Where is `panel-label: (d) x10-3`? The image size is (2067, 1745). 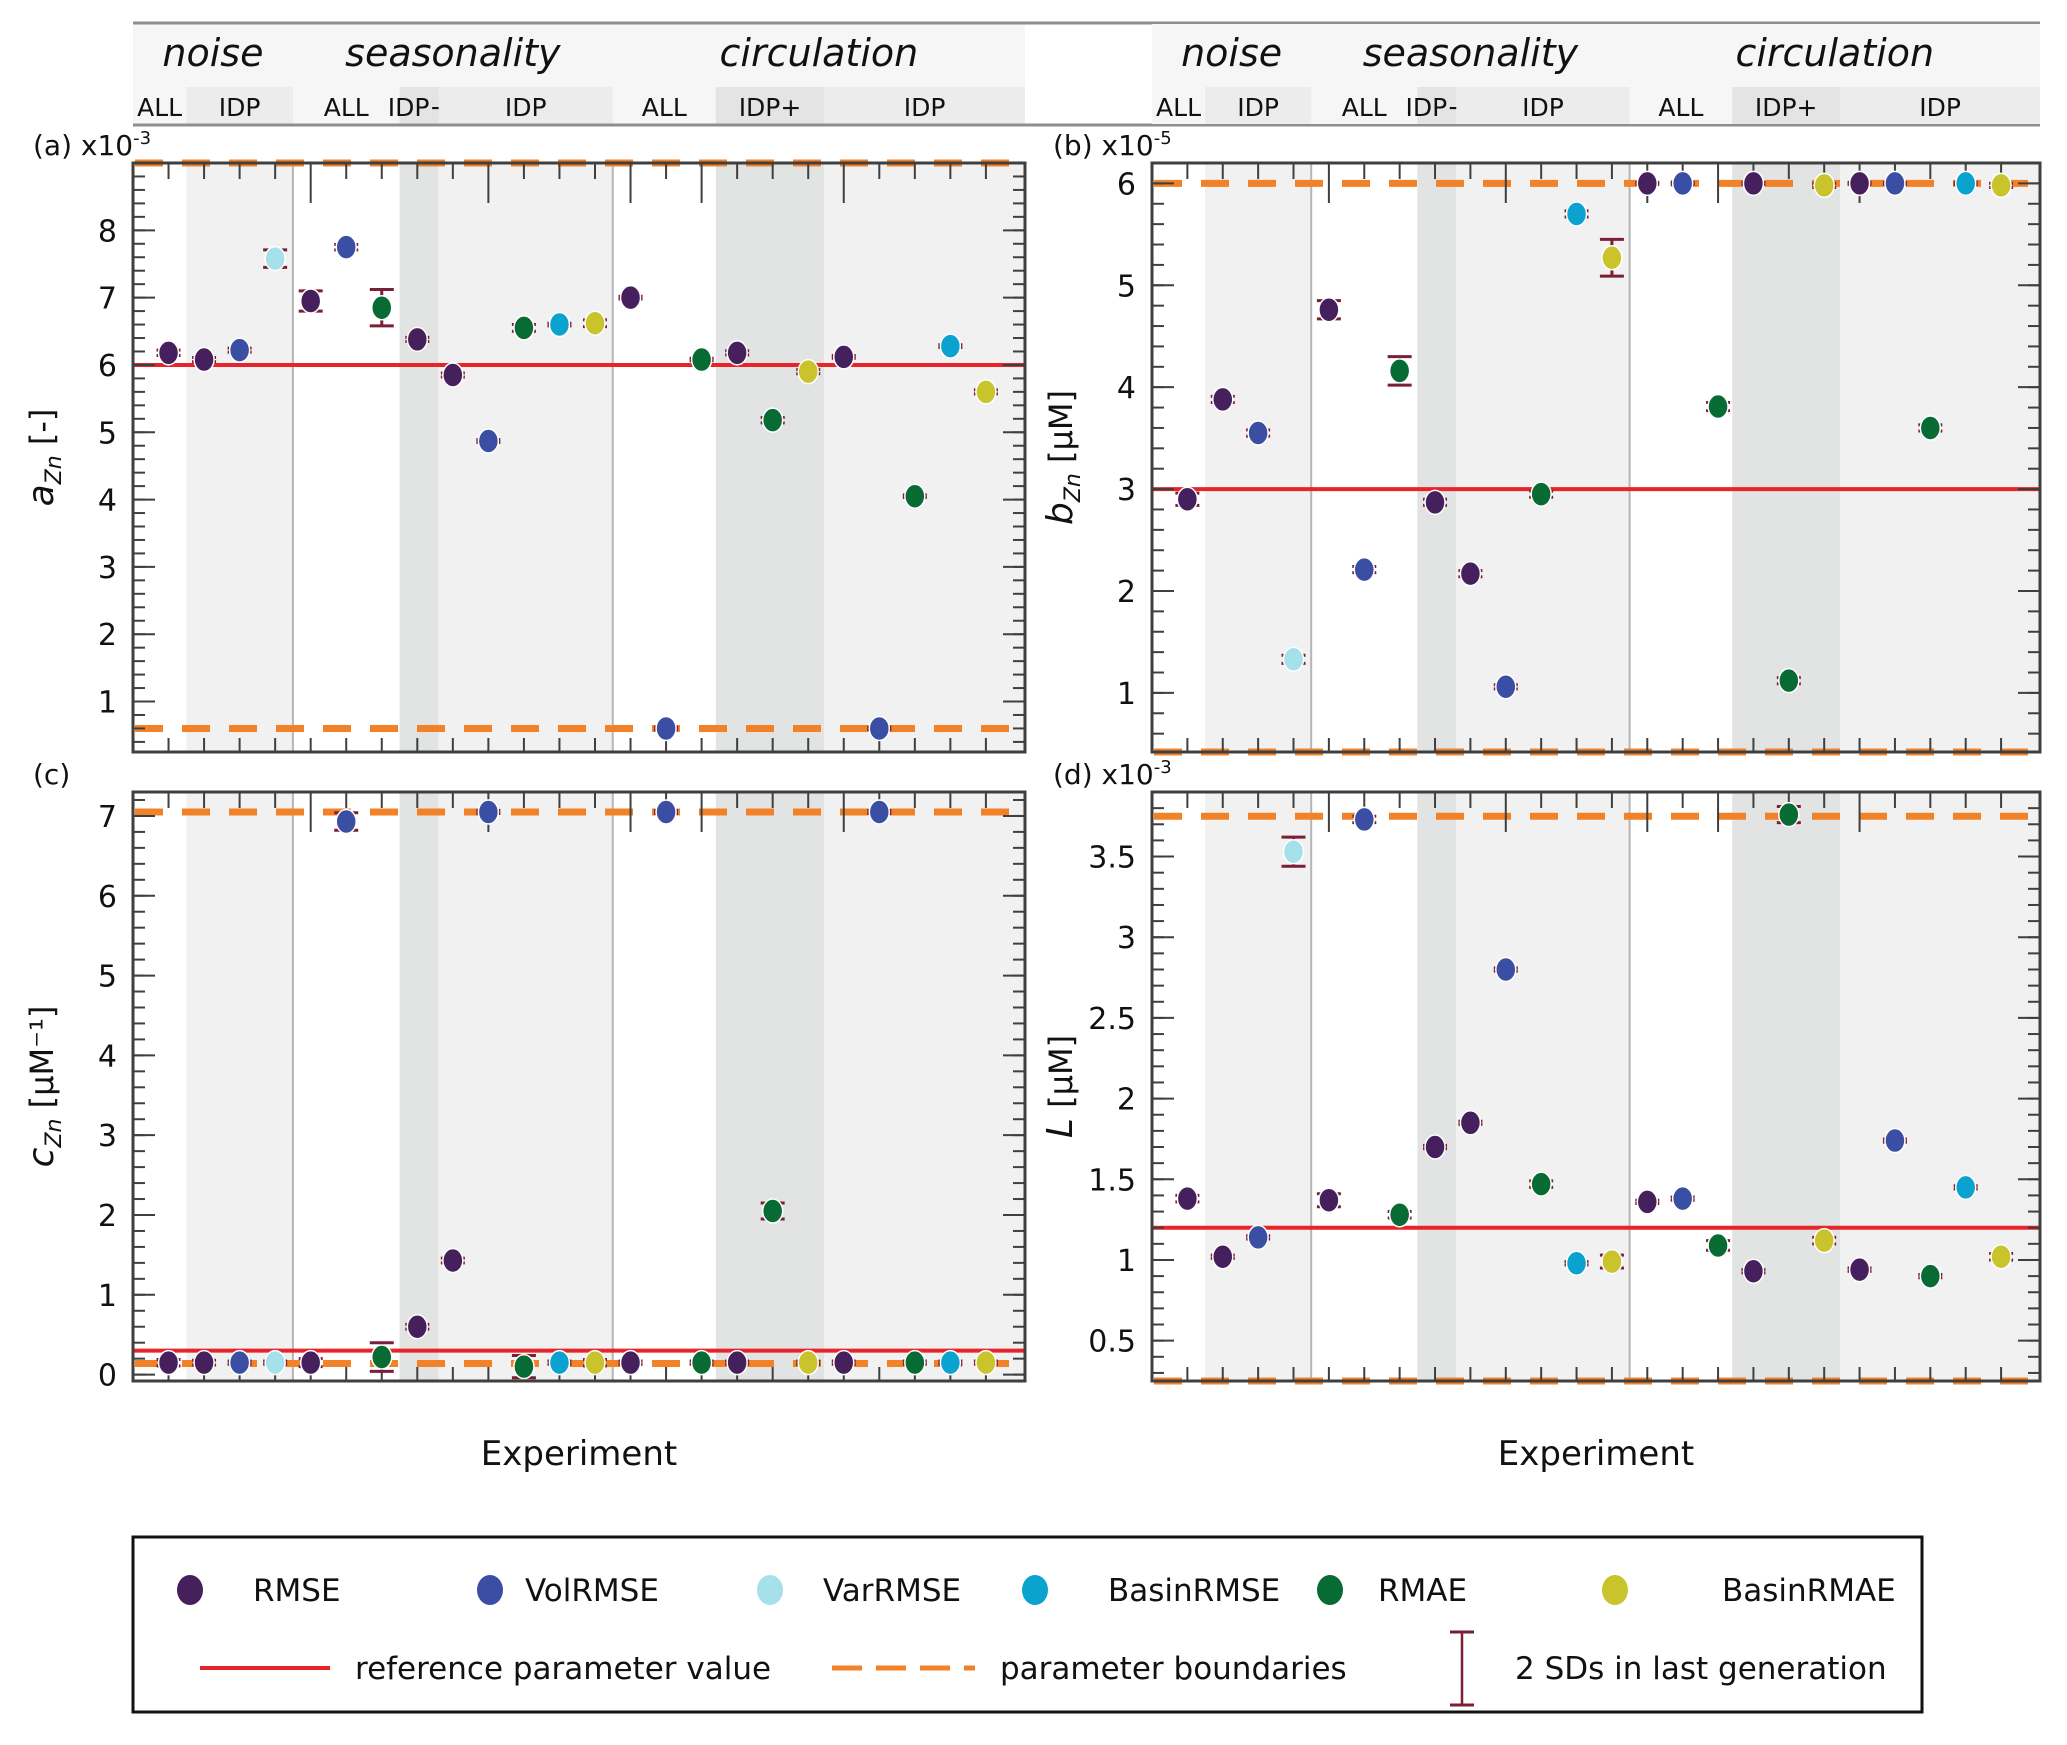
panel-label: (d) x10-3 is located at coordinates (1112, 774).